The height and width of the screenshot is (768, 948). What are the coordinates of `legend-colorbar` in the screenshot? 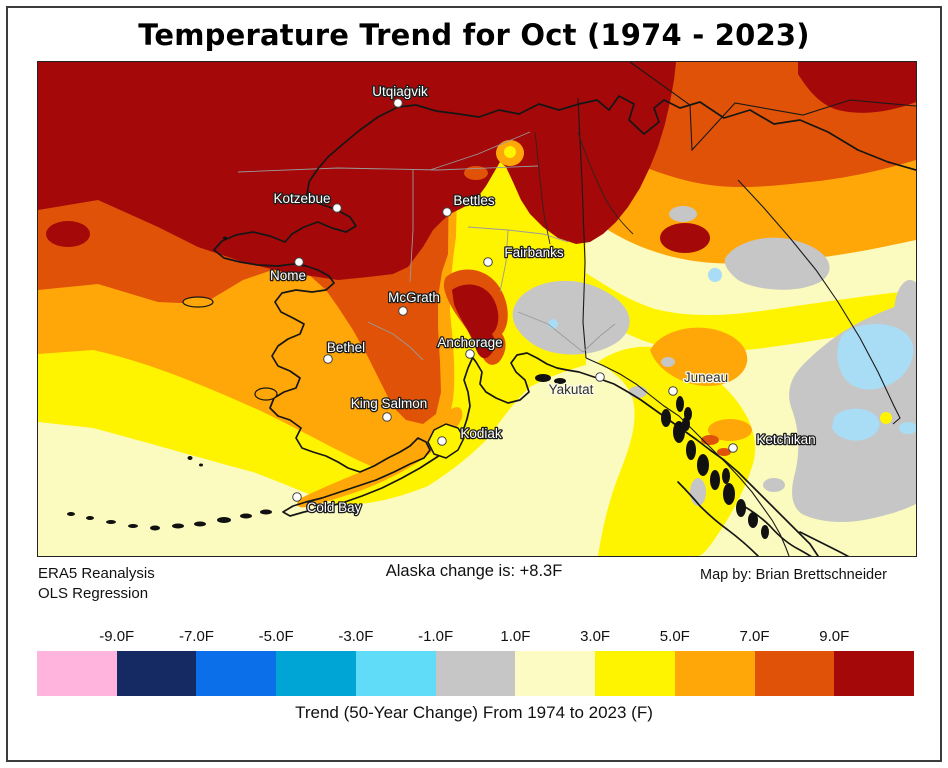 It's located at (476, 673).